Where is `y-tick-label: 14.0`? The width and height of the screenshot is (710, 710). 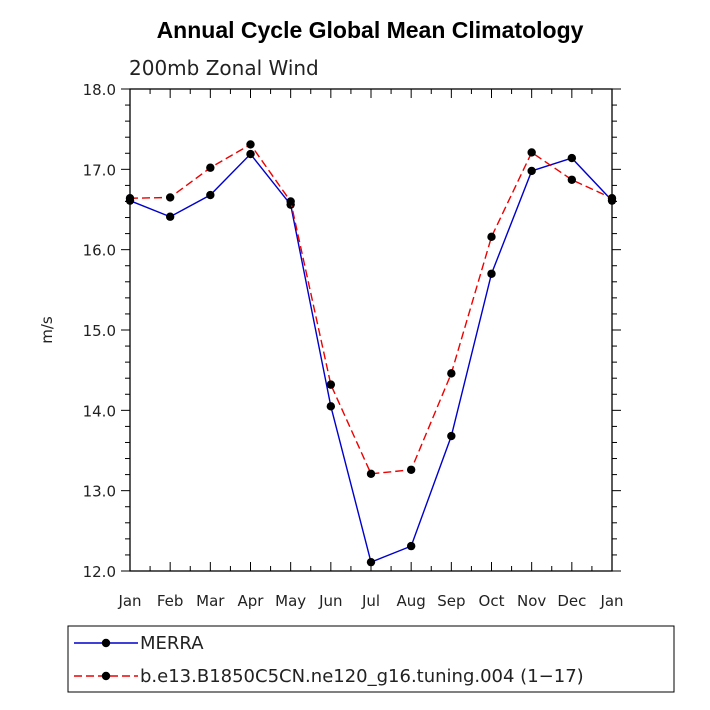
y-tick-label: 14.0 is located at coordinates (99, 411).